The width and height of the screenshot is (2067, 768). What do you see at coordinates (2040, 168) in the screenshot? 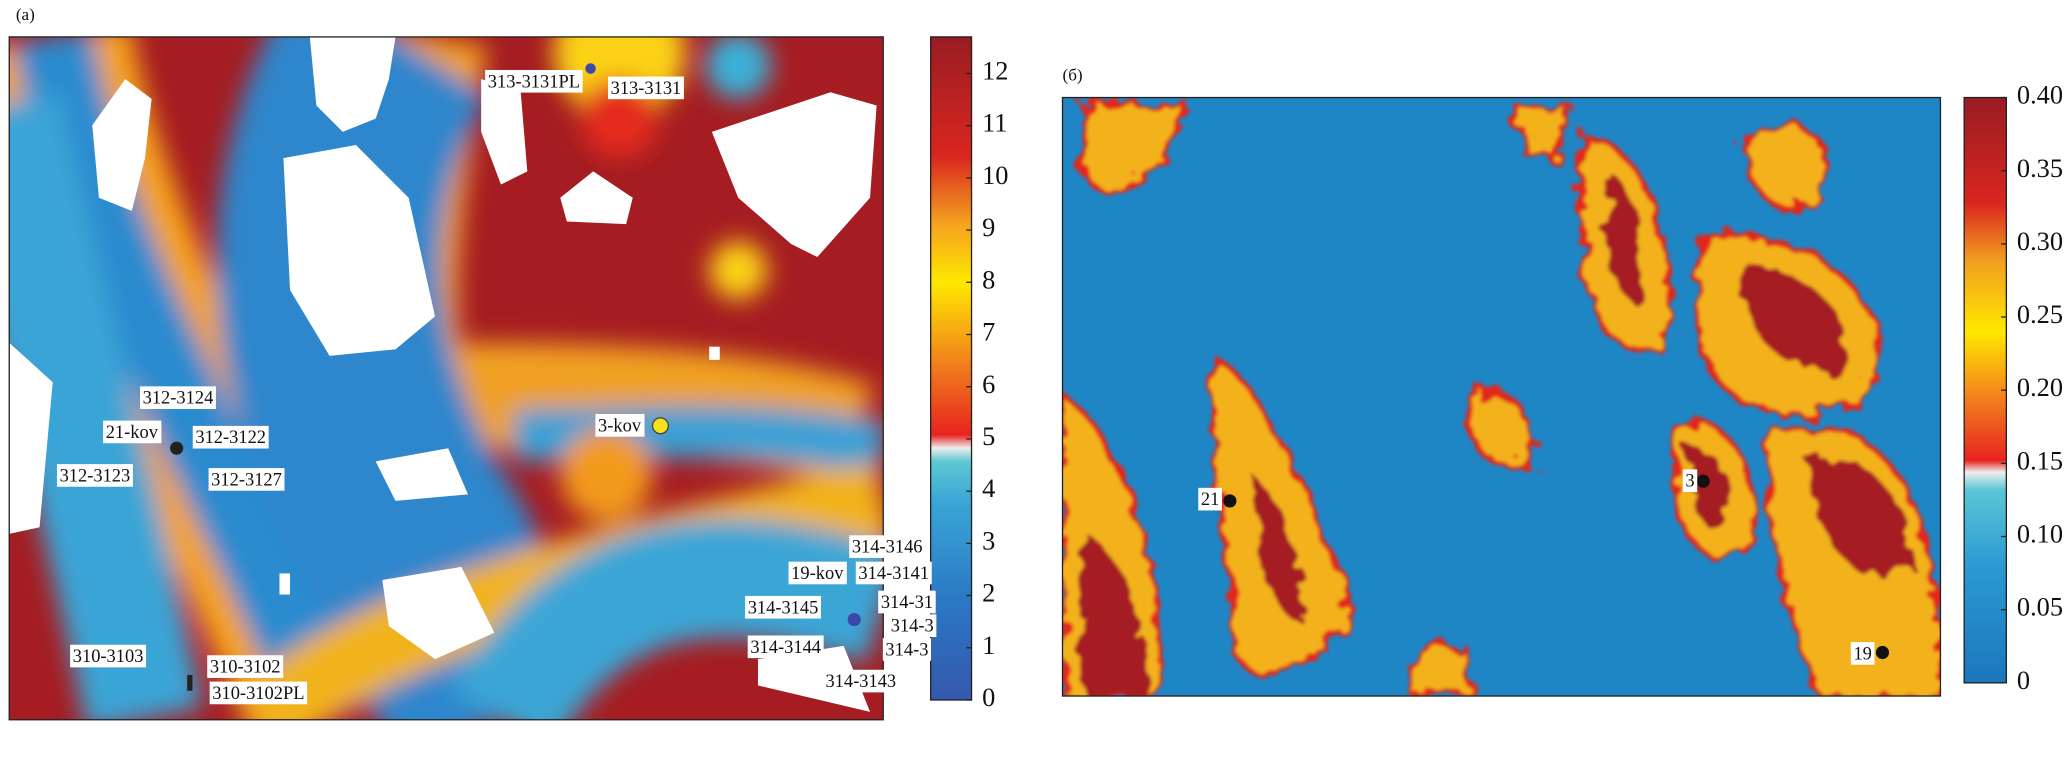
I see `colorbar-tick-label: 0.35` at bounding box center [2040, 168].